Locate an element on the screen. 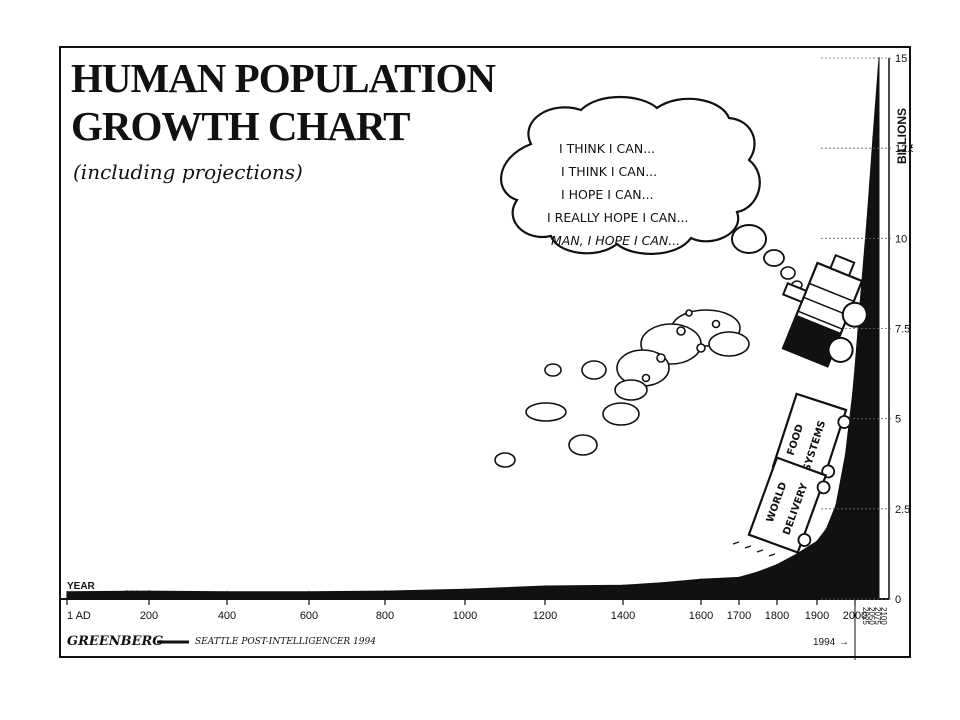  x-tick-projection: 2050 is located at coordinates (871, 616).